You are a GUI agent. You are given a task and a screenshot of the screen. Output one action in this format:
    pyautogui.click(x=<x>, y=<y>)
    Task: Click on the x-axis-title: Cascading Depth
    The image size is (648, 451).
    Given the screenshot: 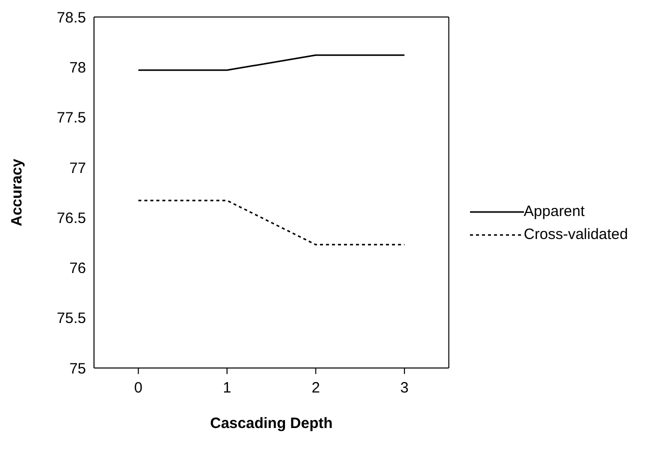 What is the action you would take?
    pyautogui.click(x=271, y=423)
    